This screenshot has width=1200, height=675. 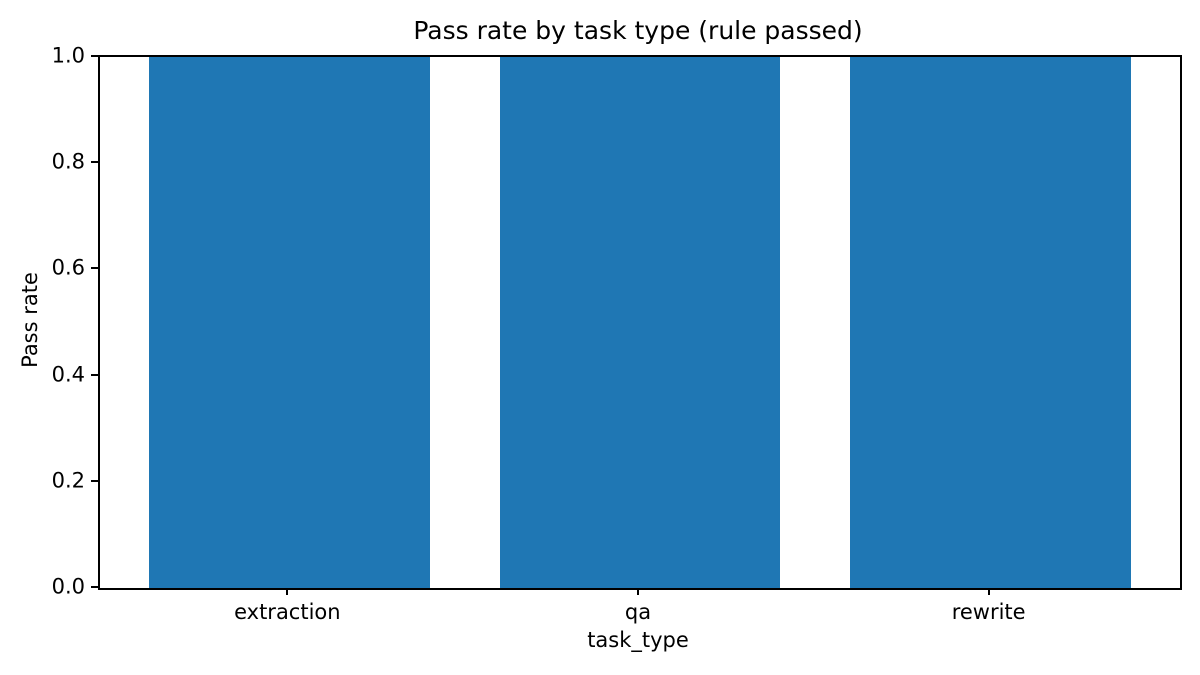 What do you see at coordinates (68, 55) in the screenshot?
I see `y-tick-label: 1.0` at bounding box center [68, 55].